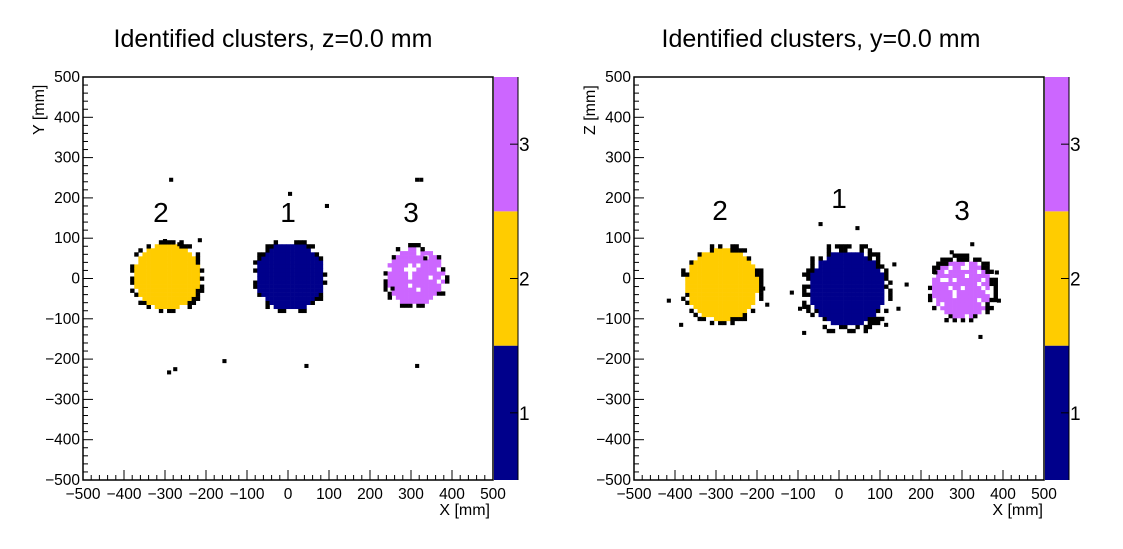 Image resolution: width=1123 pixels, height=549 pixels. Describe the element at coordinates (62, 440) in the screenshot. I see `y-tick-label: −400` at that location.